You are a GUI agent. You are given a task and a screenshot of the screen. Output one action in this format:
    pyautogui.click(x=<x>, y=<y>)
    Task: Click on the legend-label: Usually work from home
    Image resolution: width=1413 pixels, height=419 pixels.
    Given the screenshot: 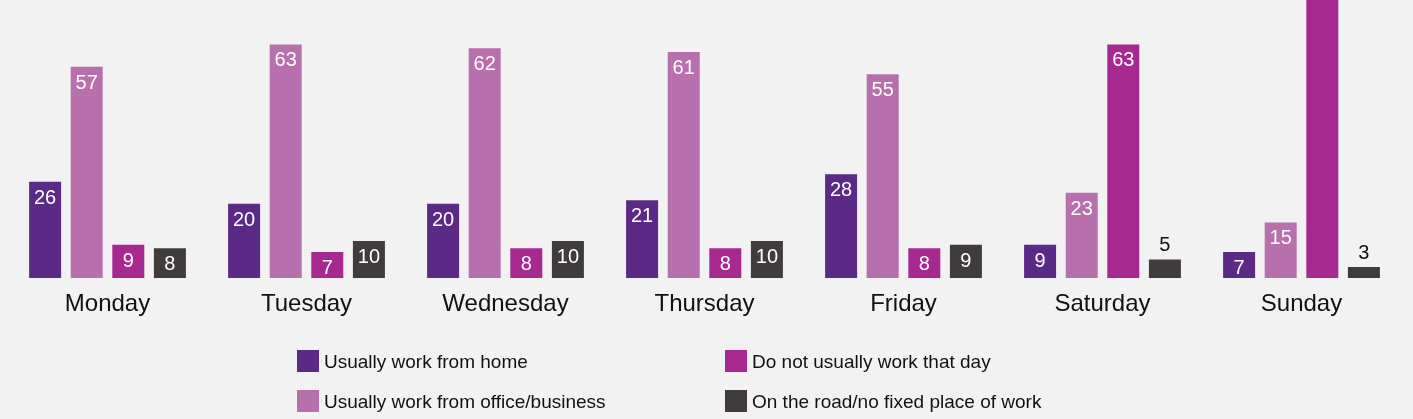 What is the action you would take?
    pyautogui.click(x=426, y=361)
    